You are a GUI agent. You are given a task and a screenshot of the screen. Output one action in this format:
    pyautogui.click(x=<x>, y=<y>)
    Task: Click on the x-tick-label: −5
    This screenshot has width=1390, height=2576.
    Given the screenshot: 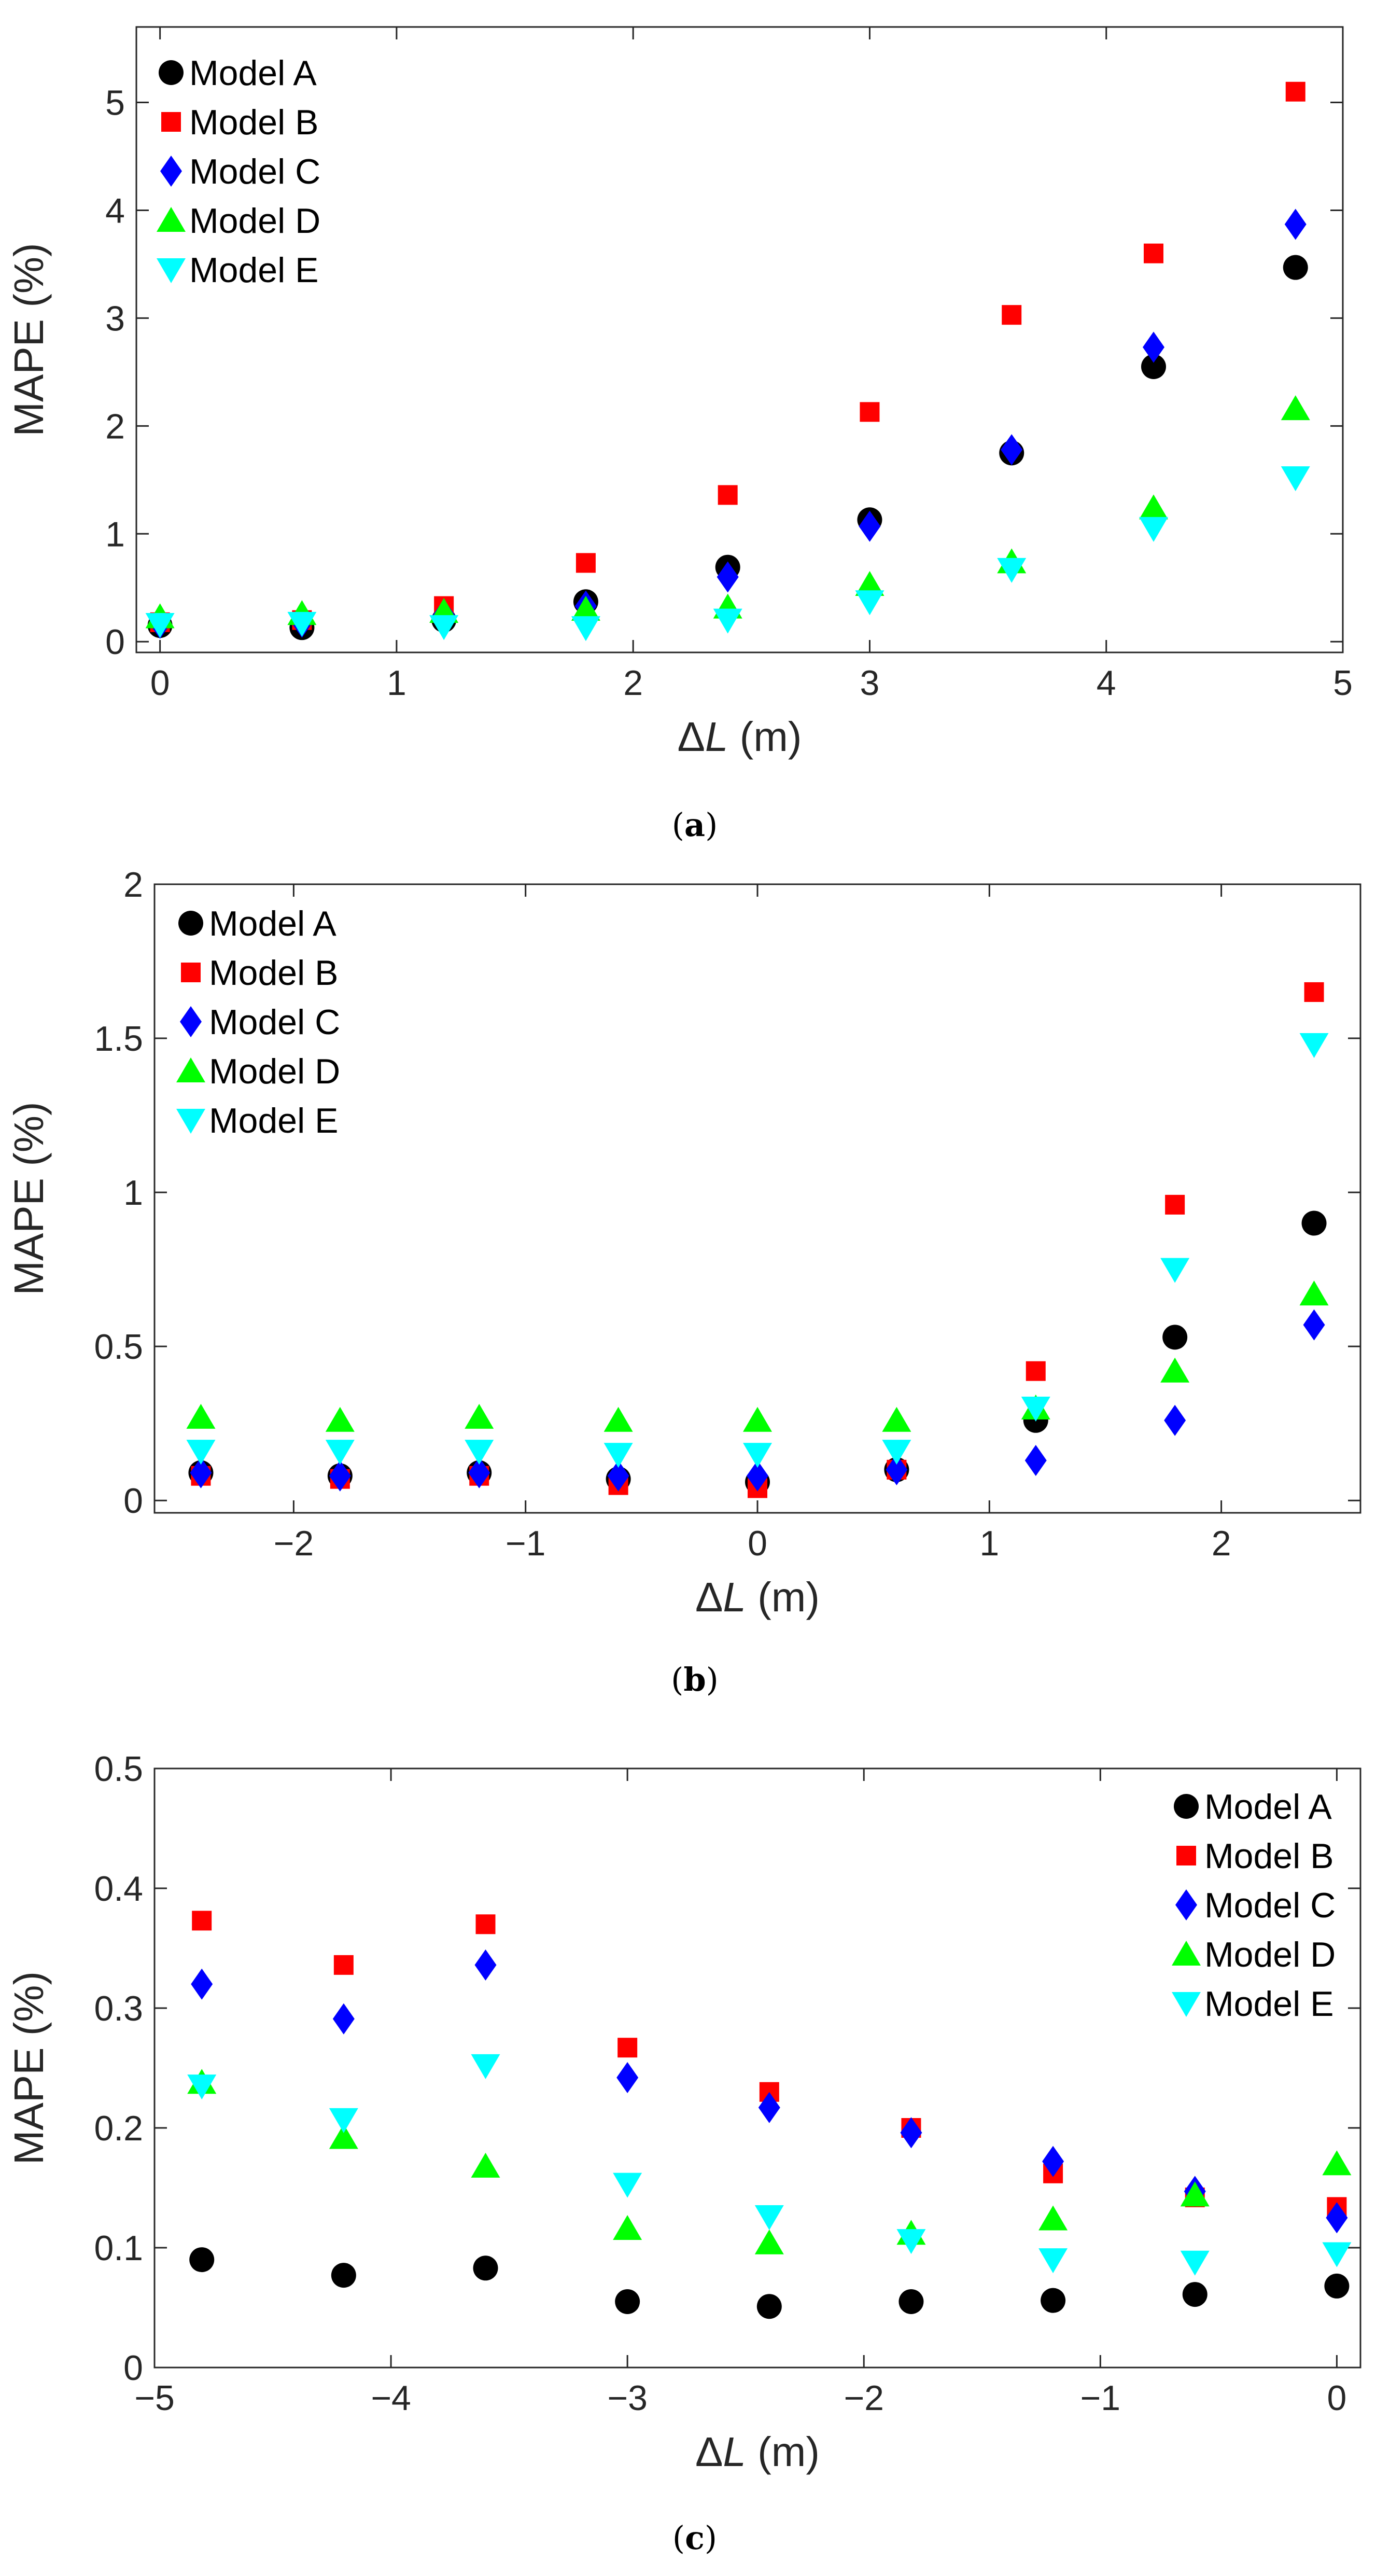 What is the action you would take?
    pyautogui.click(x=154, y=2398)
    